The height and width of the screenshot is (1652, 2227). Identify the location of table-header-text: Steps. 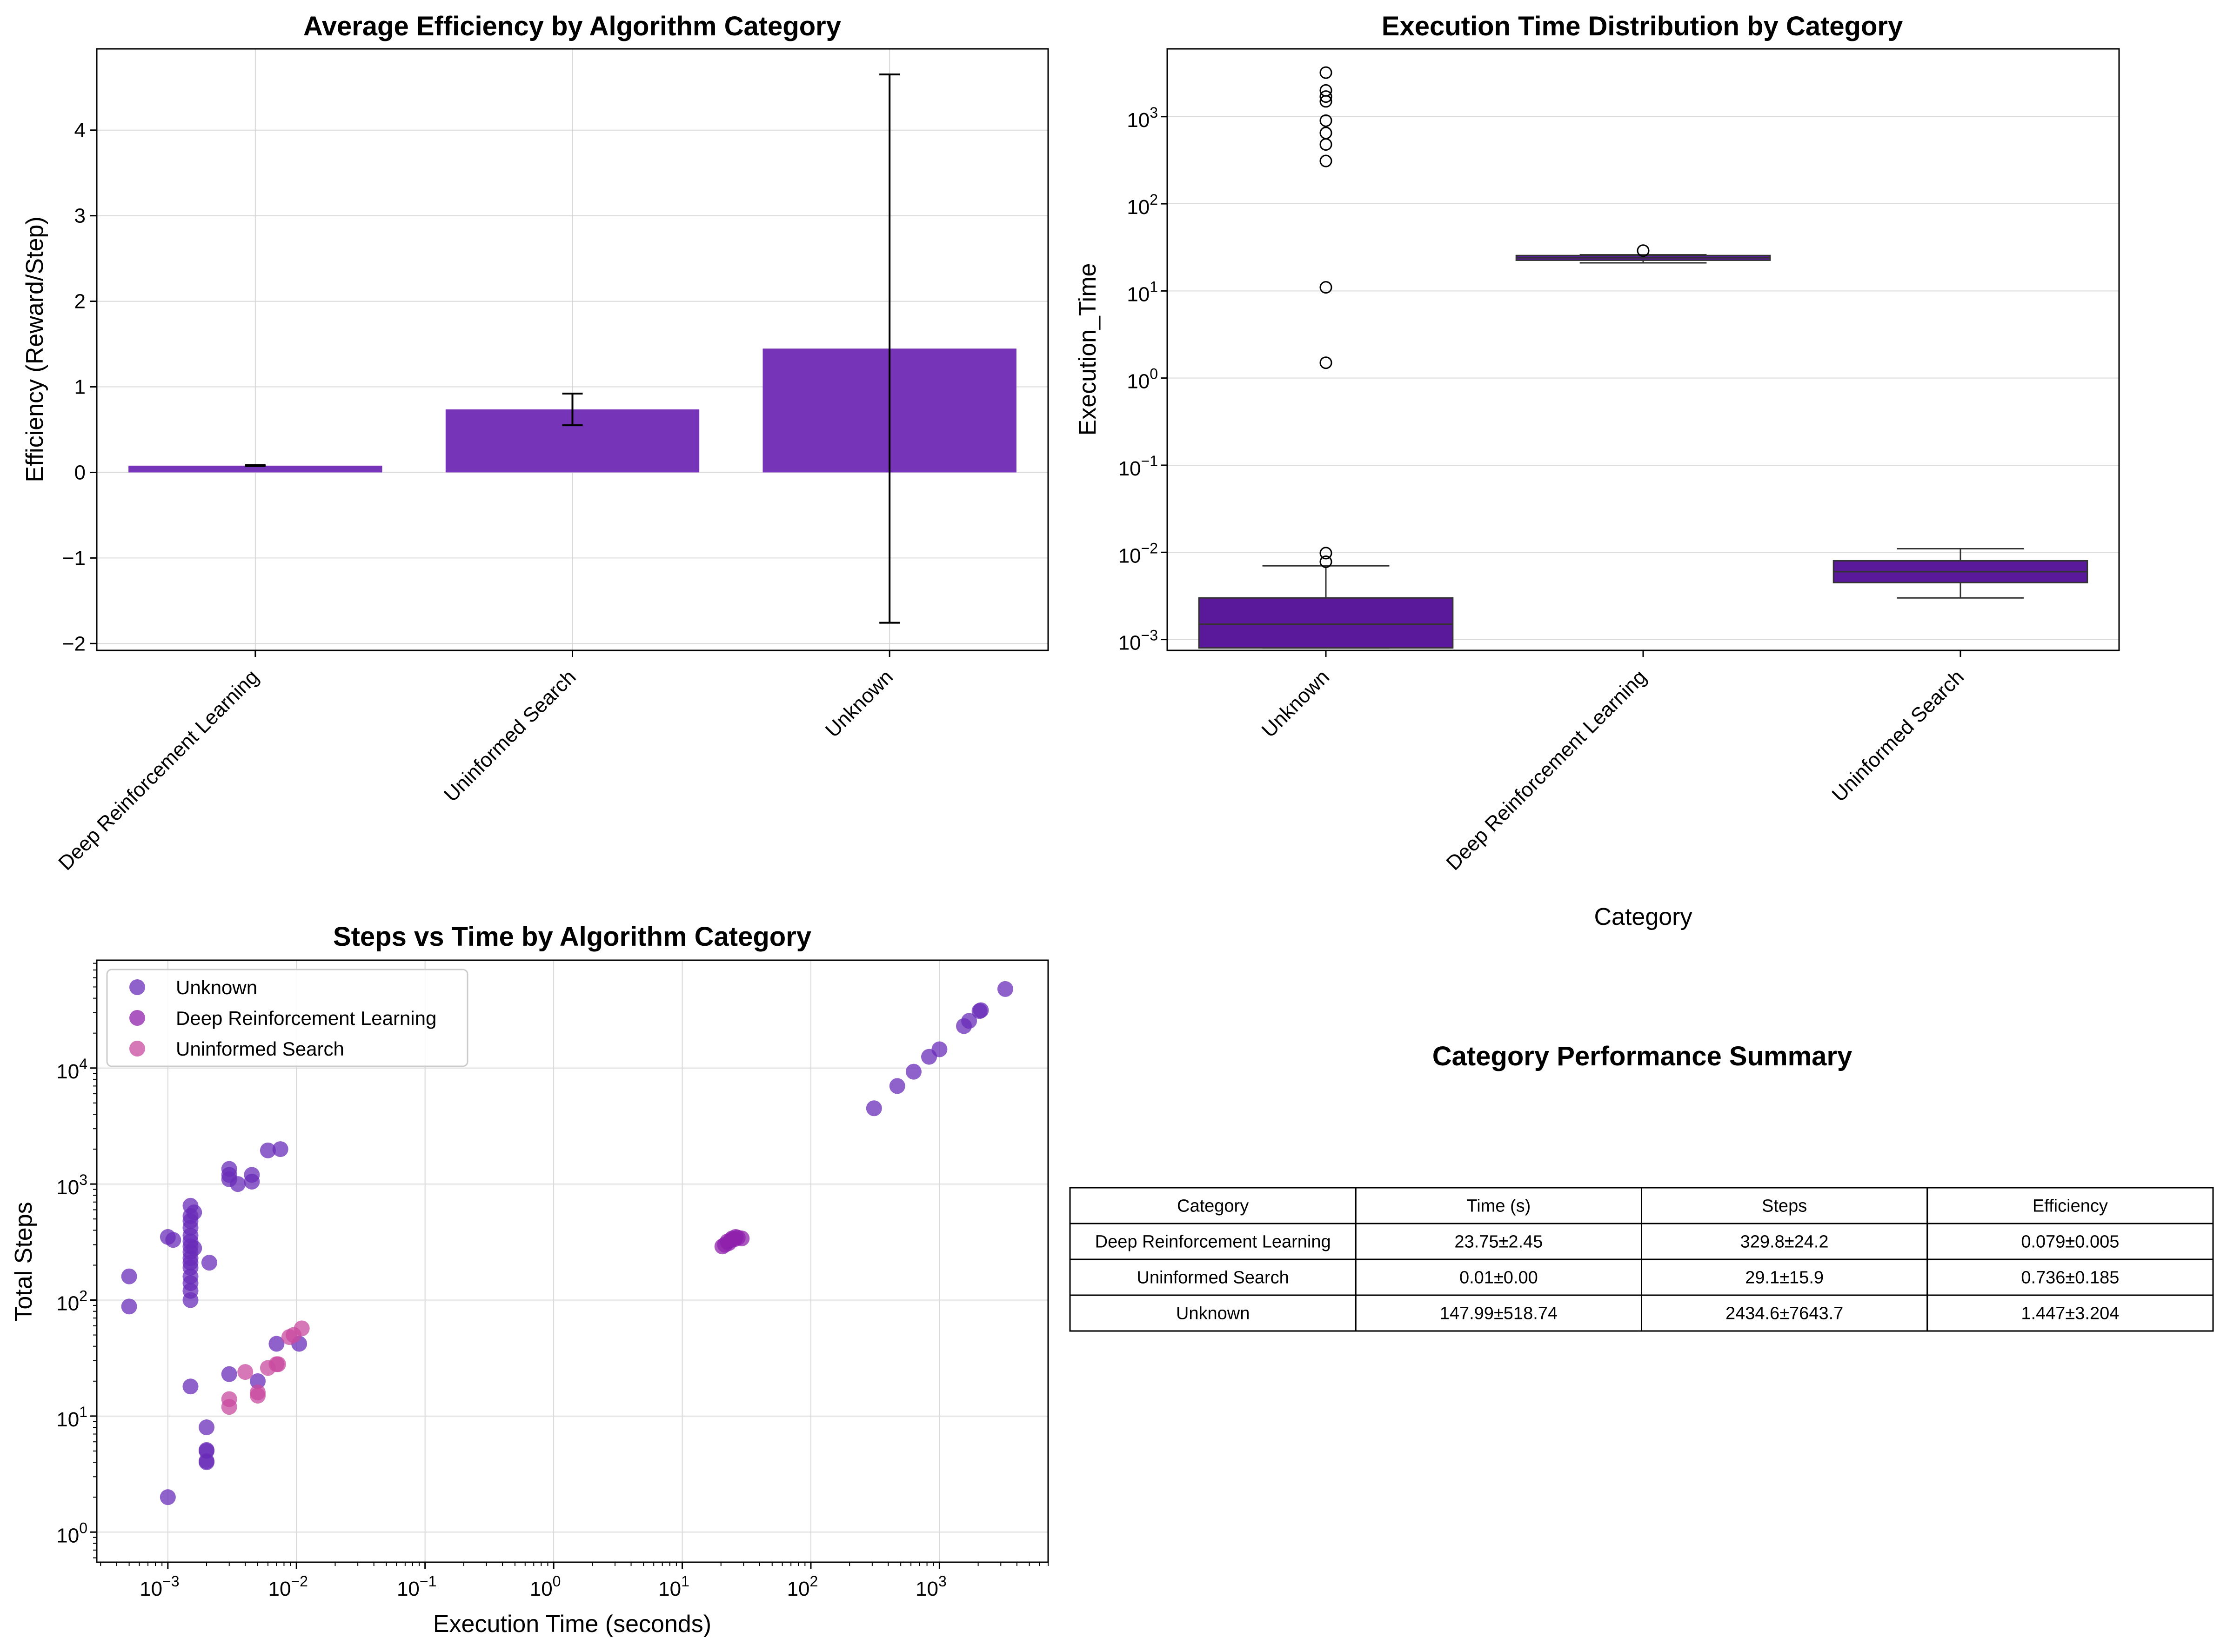
(1785, 1206).